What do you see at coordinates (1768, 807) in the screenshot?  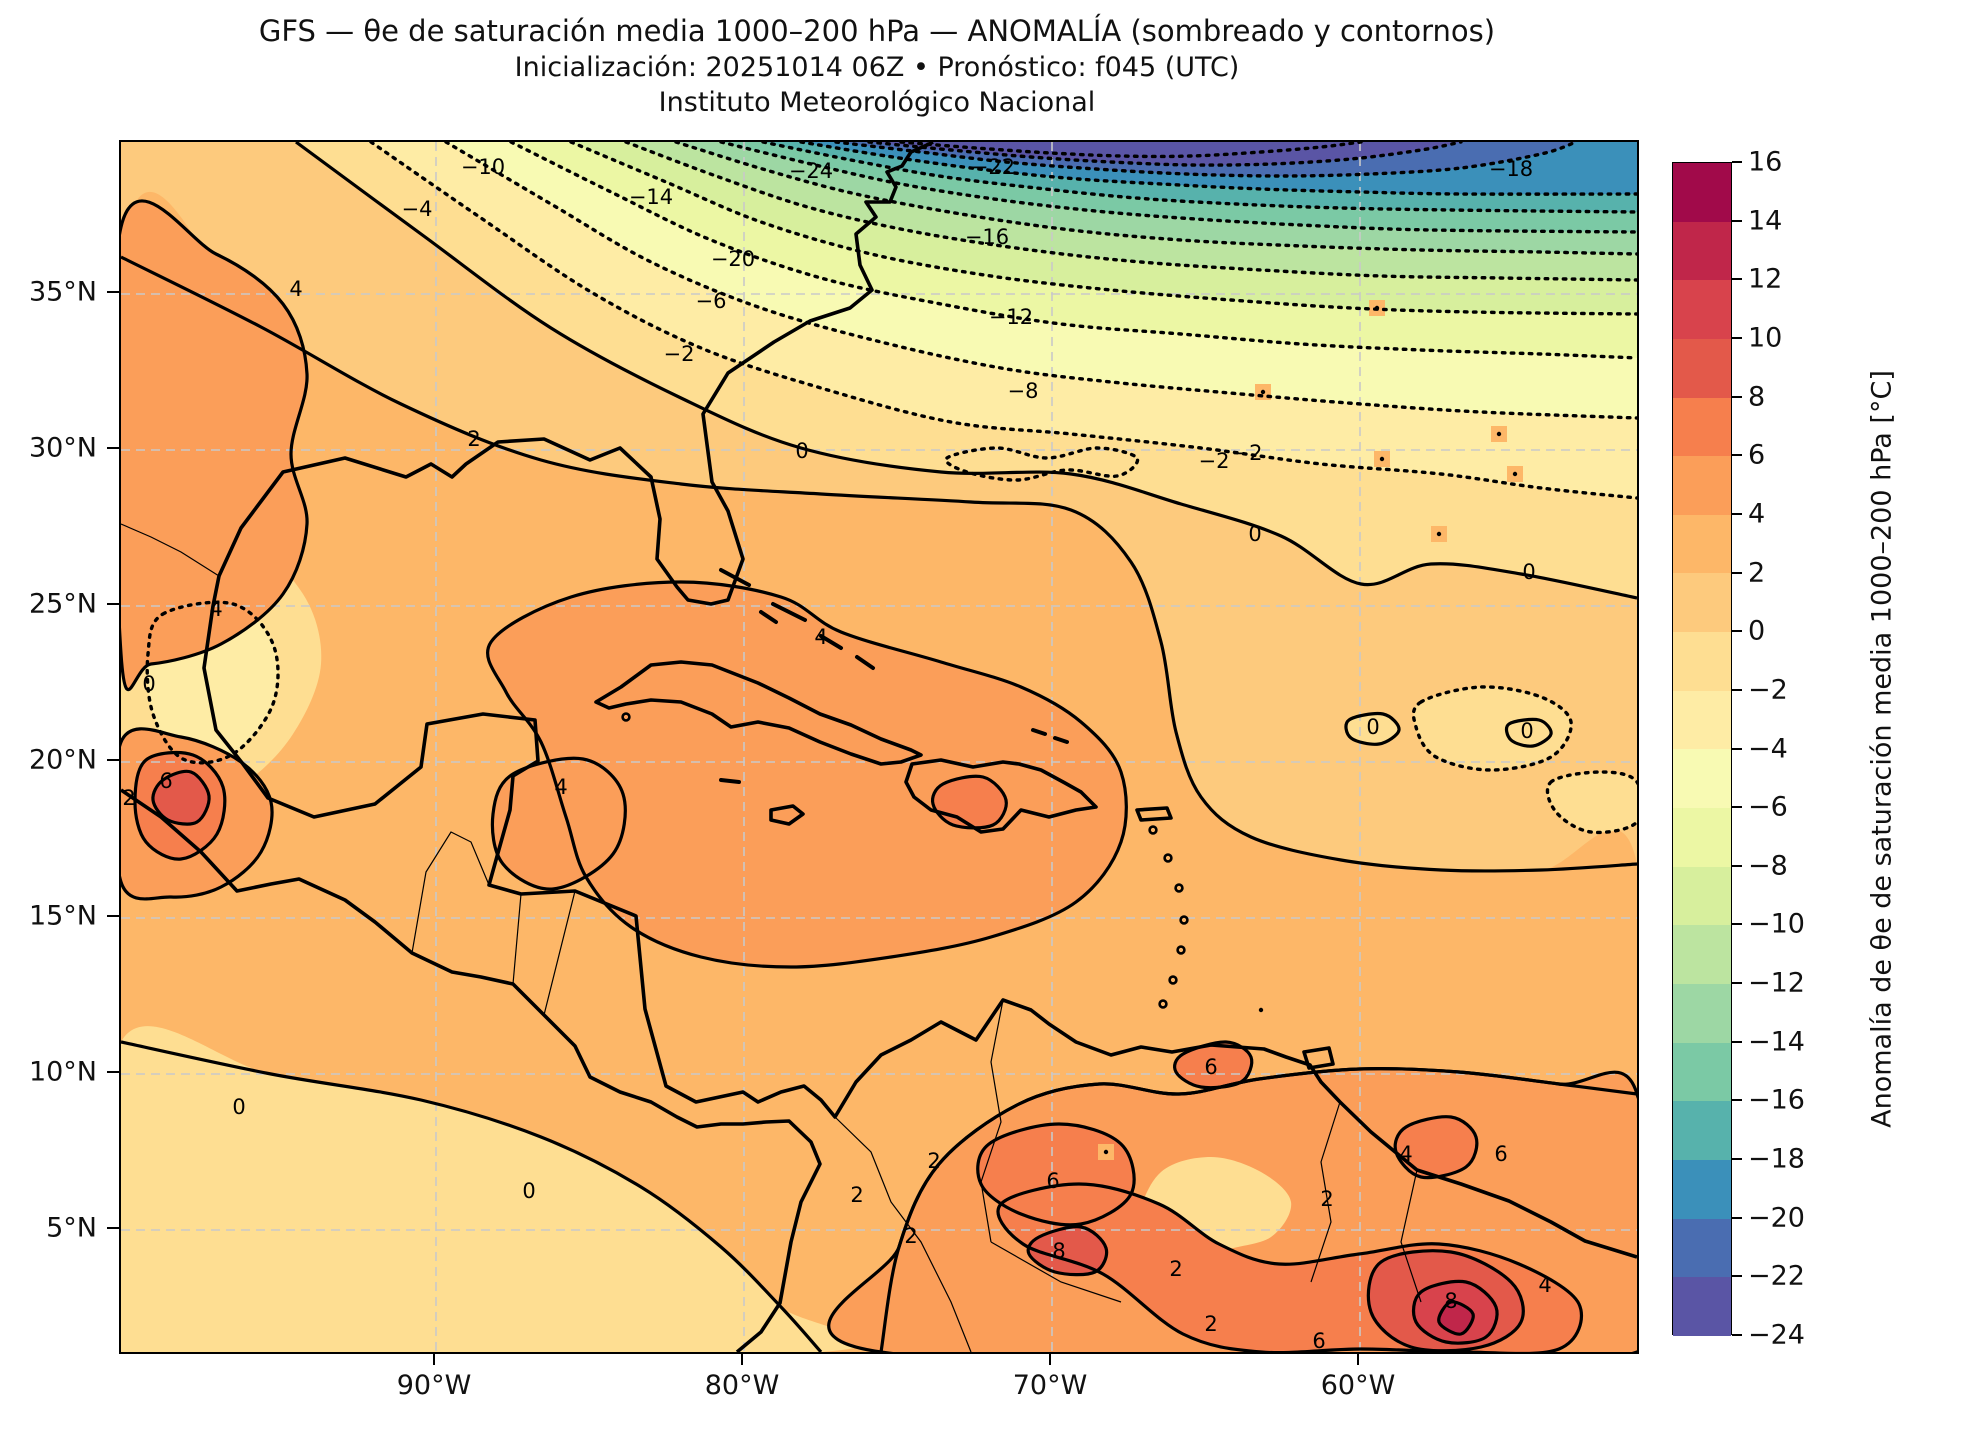 I see `colorbar-tick-label: −6` at bounding box center [1768, 807].